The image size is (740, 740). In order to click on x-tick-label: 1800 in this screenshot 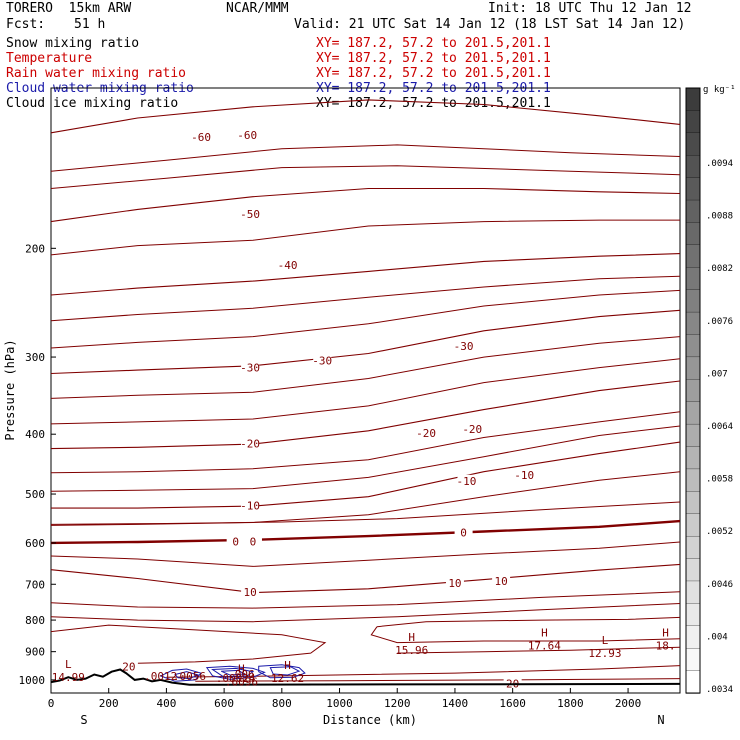, I will do `click(570, 703)`.